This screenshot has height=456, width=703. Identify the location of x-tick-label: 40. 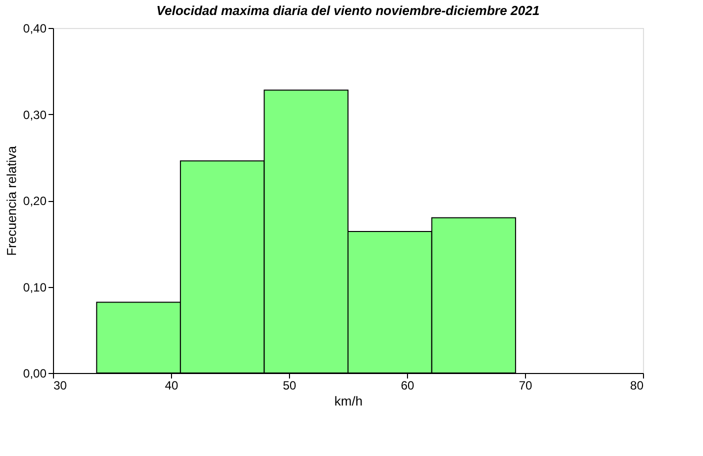
(171, 385).